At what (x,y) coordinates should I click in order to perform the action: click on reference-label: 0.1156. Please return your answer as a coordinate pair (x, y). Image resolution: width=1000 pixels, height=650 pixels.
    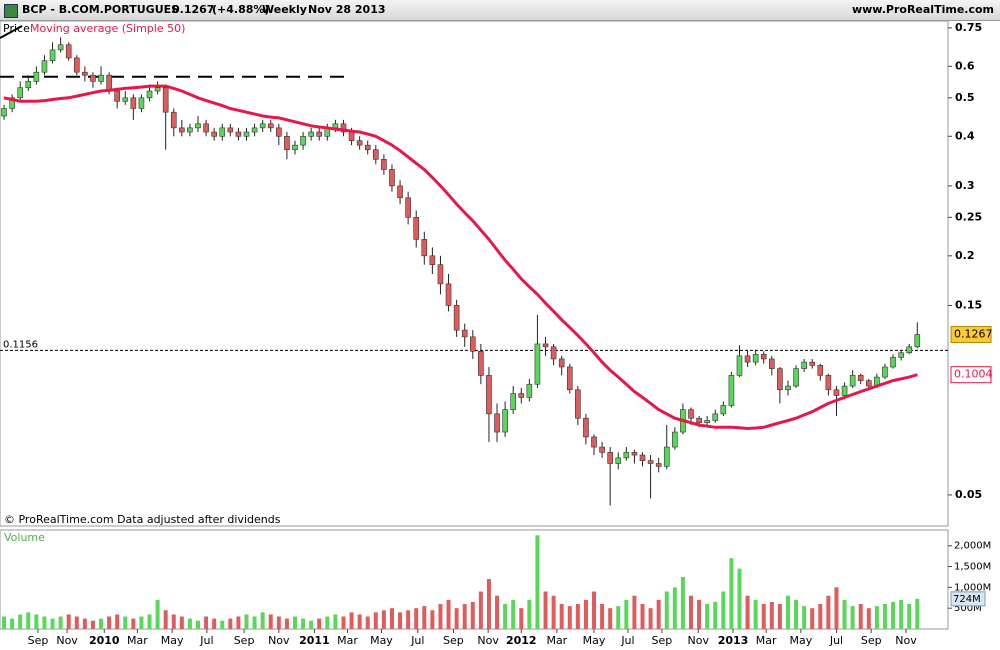
    Looking at the image, I should click on (20, 344).